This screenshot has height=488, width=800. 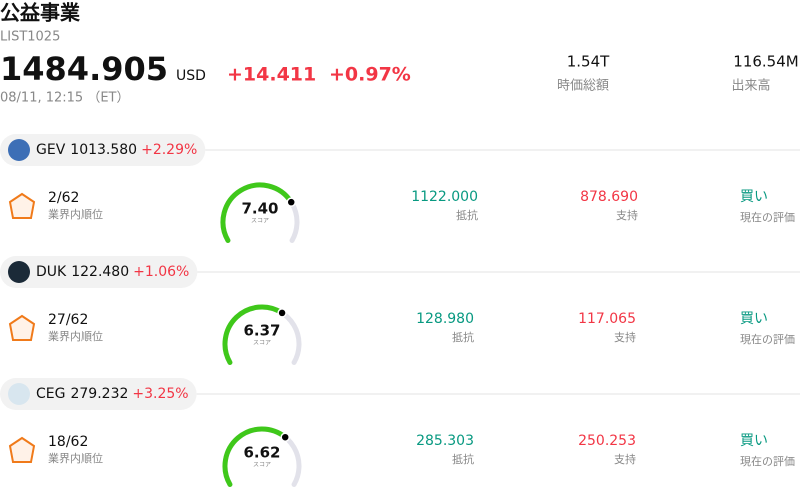 What do you see at coordinates (444, 197) in the screenshot?
I see `resistance: 1122.000` at bounding box center [444, 197].